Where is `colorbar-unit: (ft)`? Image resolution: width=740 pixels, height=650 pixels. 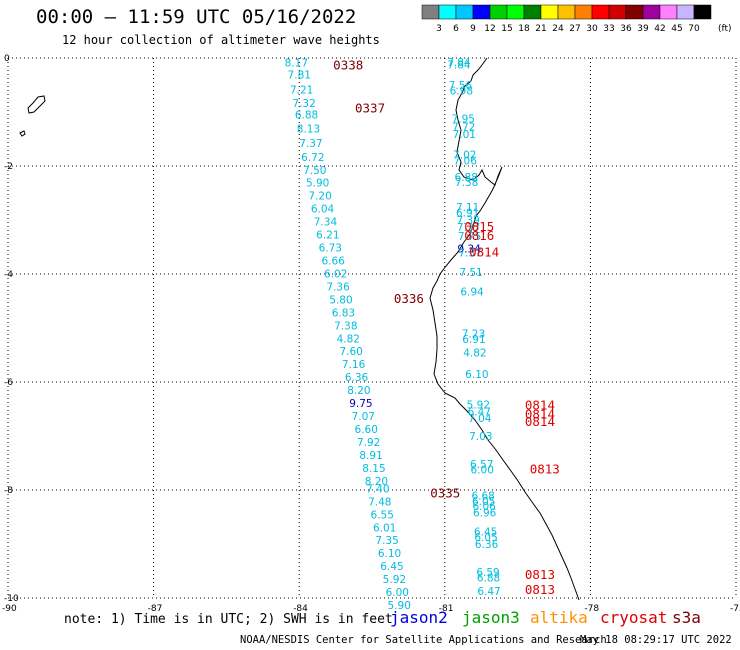
colorbar-unit: (ft) is located at coordinates (725, 29).